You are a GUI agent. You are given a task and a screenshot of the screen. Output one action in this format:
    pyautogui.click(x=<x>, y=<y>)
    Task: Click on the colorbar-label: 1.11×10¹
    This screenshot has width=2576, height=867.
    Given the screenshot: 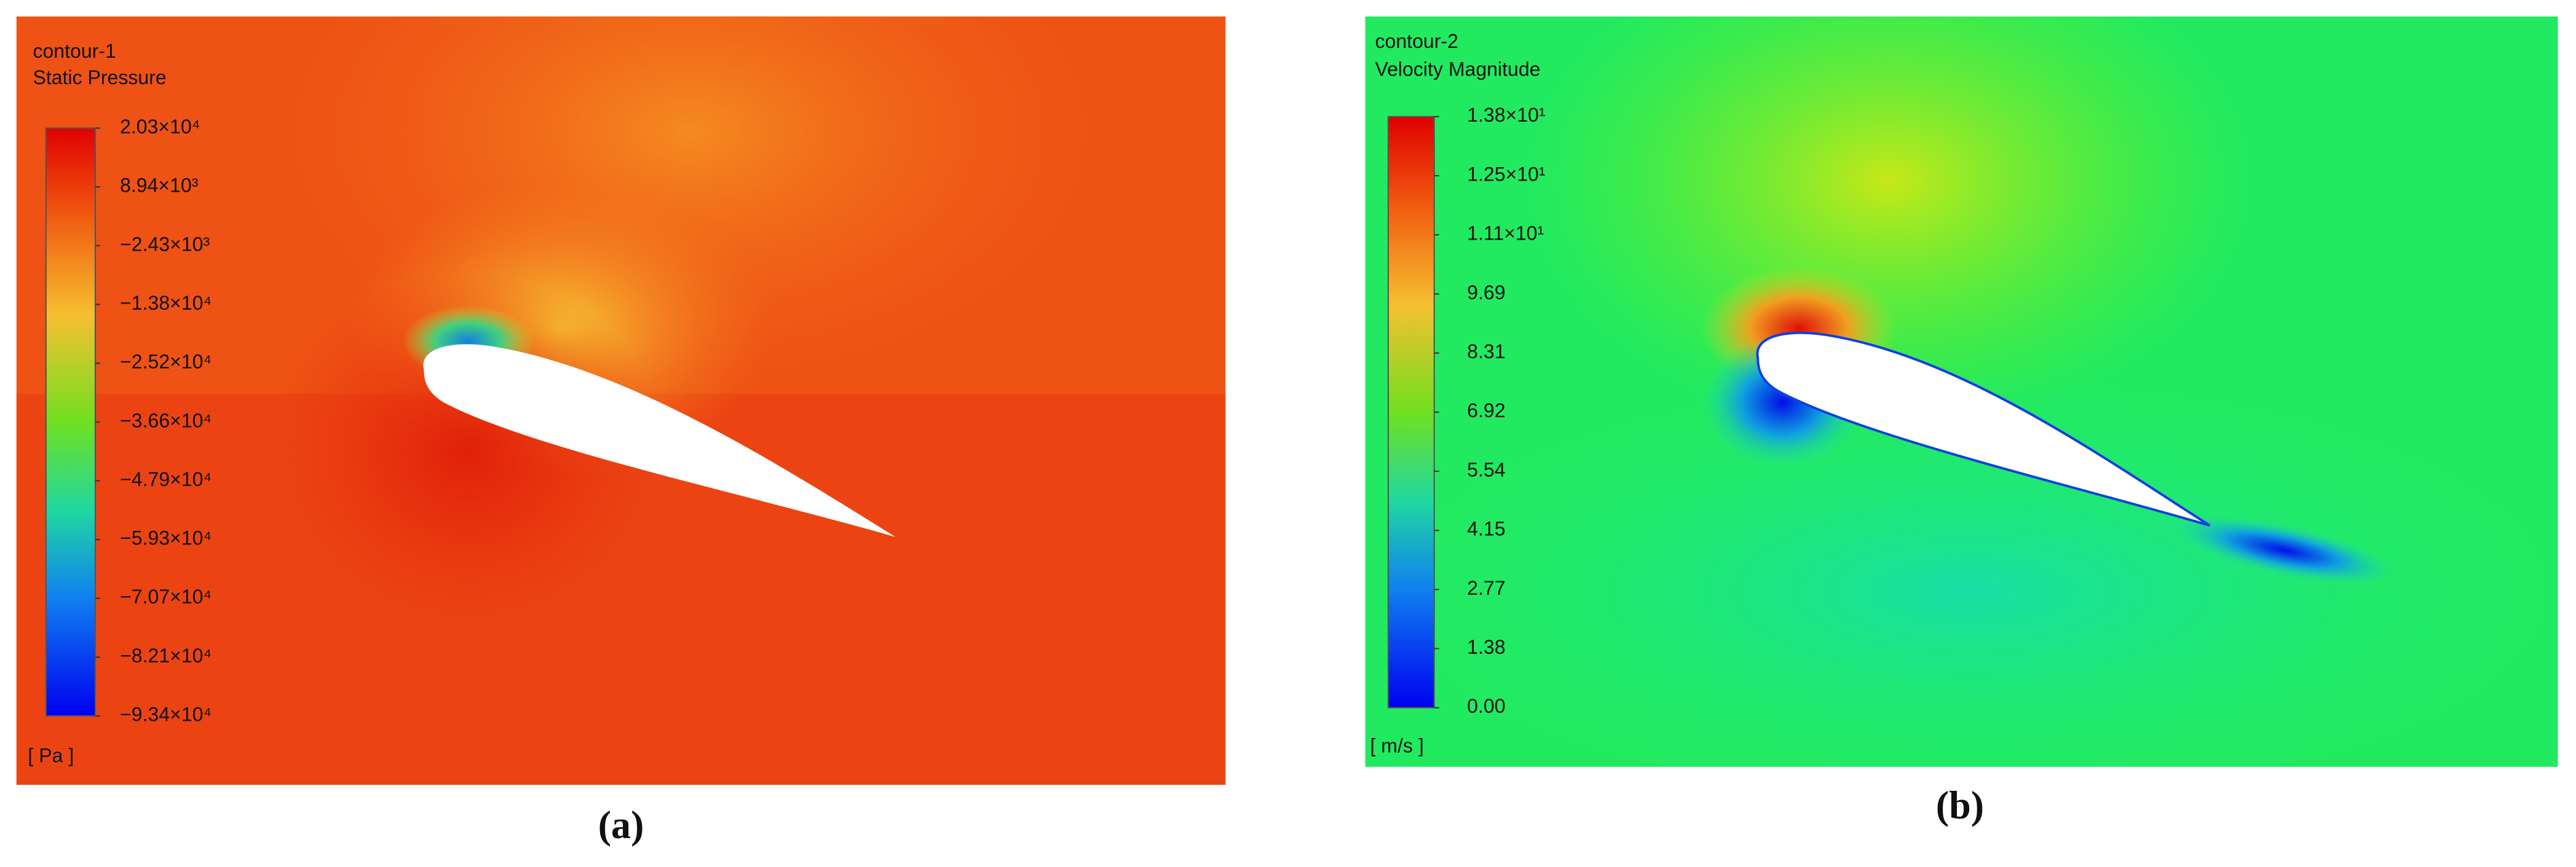 What is the action you would take?
    pyautogui.click(x=1505, y=233)
    